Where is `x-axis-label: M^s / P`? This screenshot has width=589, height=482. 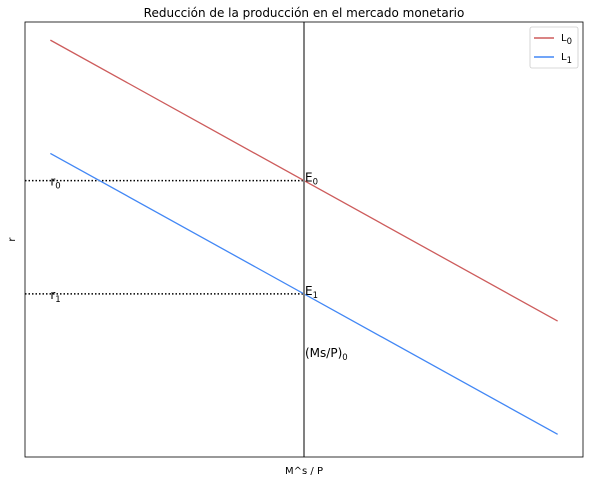
x-axis-label: M^s / P is located at coordinates (304, 471).